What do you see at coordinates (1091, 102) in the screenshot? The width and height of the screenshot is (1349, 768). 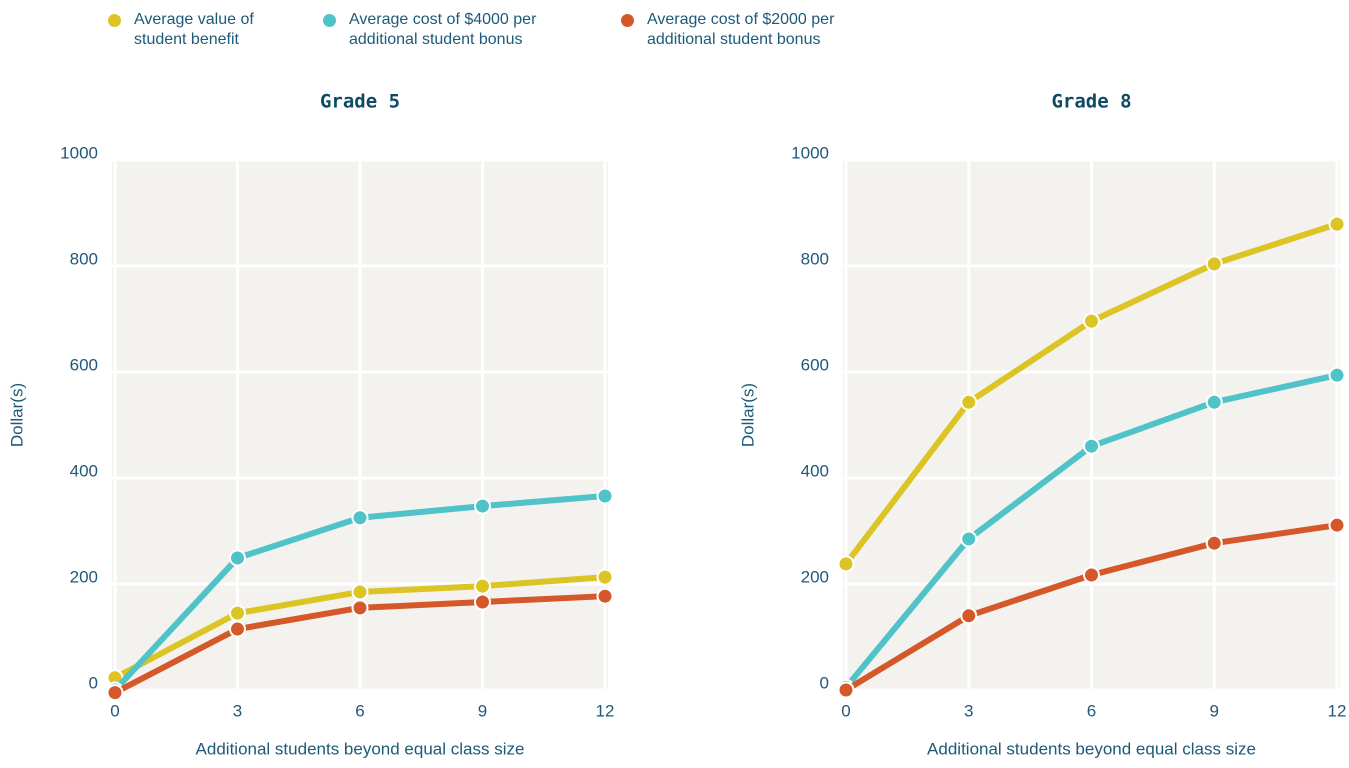 I see `chart-title: Grade 8` at bounding box center [1091, 102].